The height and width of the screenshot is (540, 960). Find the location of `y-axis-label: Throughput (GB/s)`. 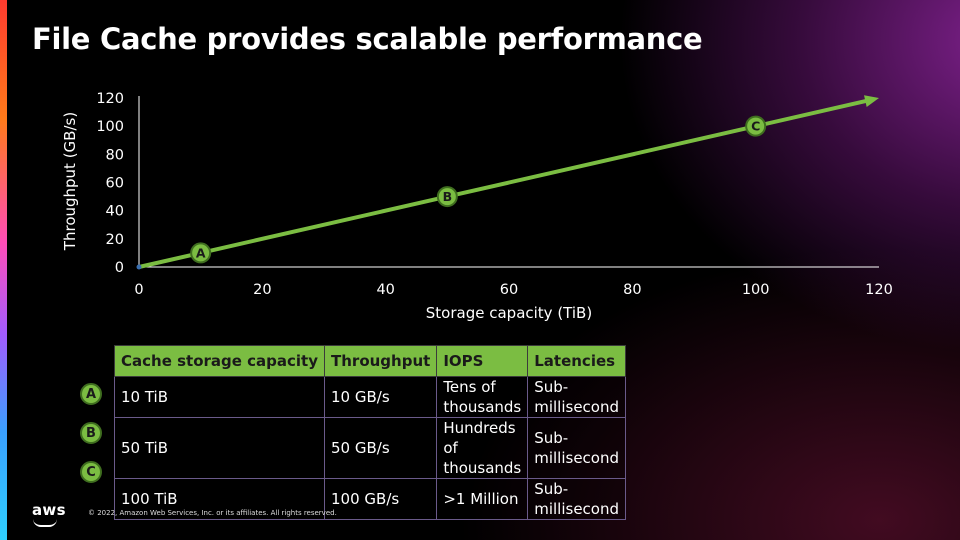

y-axis-label: Throughput (GB/s) is located at coordinates (70, 181).